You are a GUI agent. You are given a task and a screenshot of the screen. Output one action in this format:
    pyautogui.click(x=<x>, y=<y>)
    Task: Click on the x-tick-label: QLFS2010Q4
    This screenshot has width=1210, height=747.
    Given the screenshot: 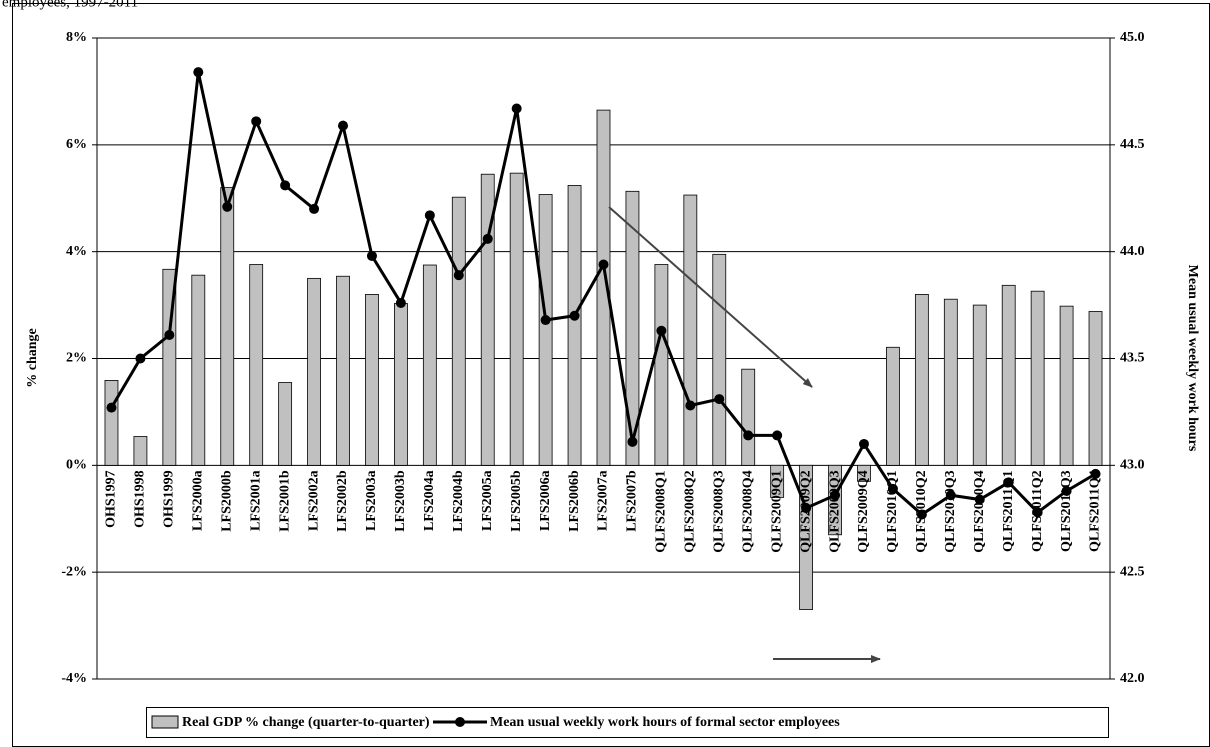 What is the action you would take?
    pyautogui.click(x=979, y=511)
    